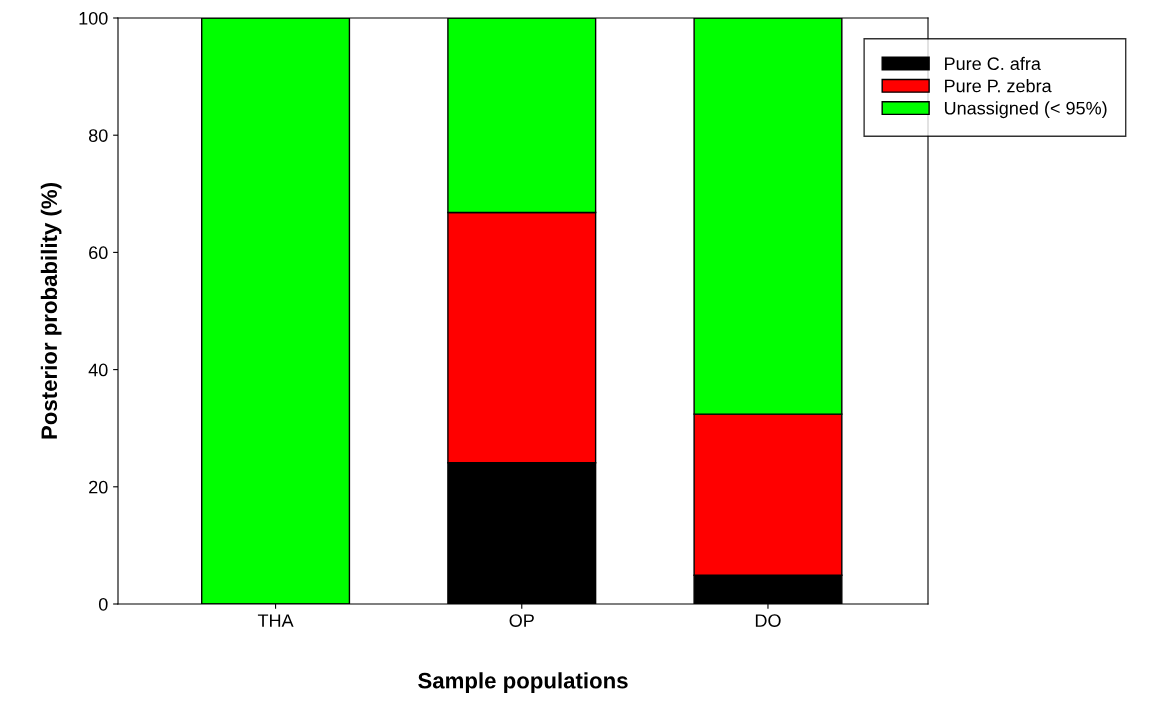 The height and width of the screenshot is (704, 1155). I want to click on x-tick-label: DO, so click(768, 620).